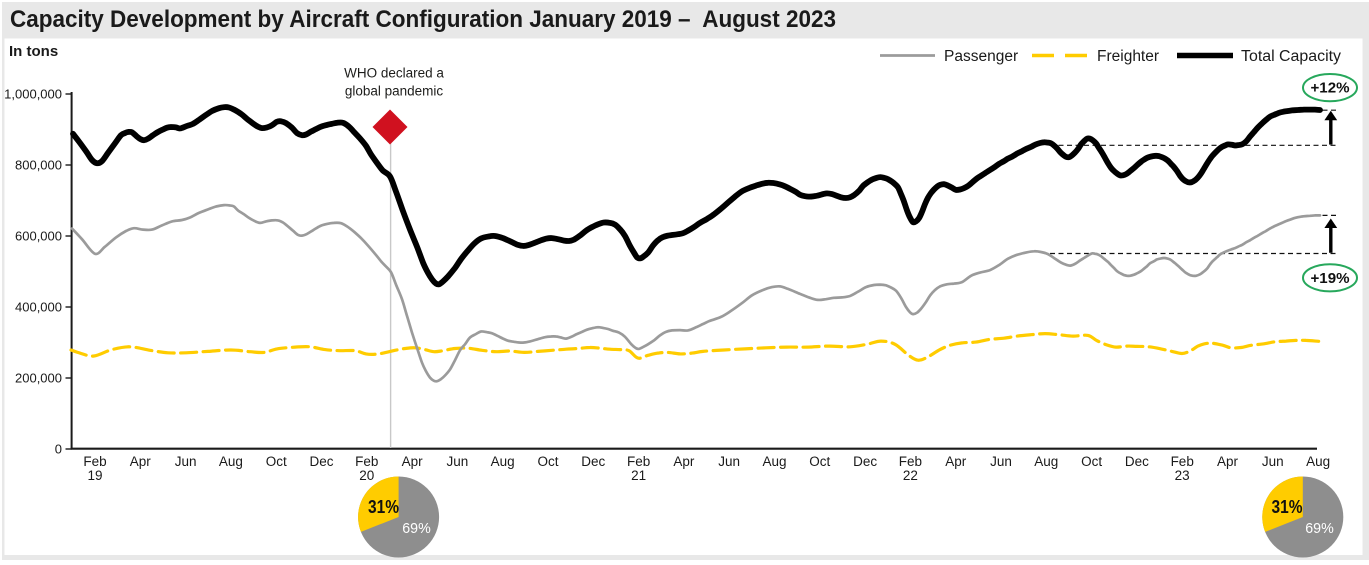 This screenshot has height=565, width=1369. Describe the element at coordinates (638, 475) in the screenshot. I see `svg-text: 21` at that location.